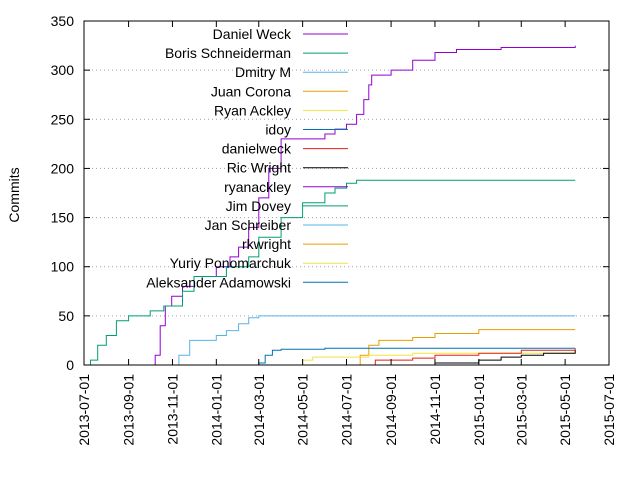 The width and height of the screenshot is (640, 480). What do you see at coordinates (63, 119) in the screenshot?
I see `y-tick-label: 250` at bounding box center [63, 119].